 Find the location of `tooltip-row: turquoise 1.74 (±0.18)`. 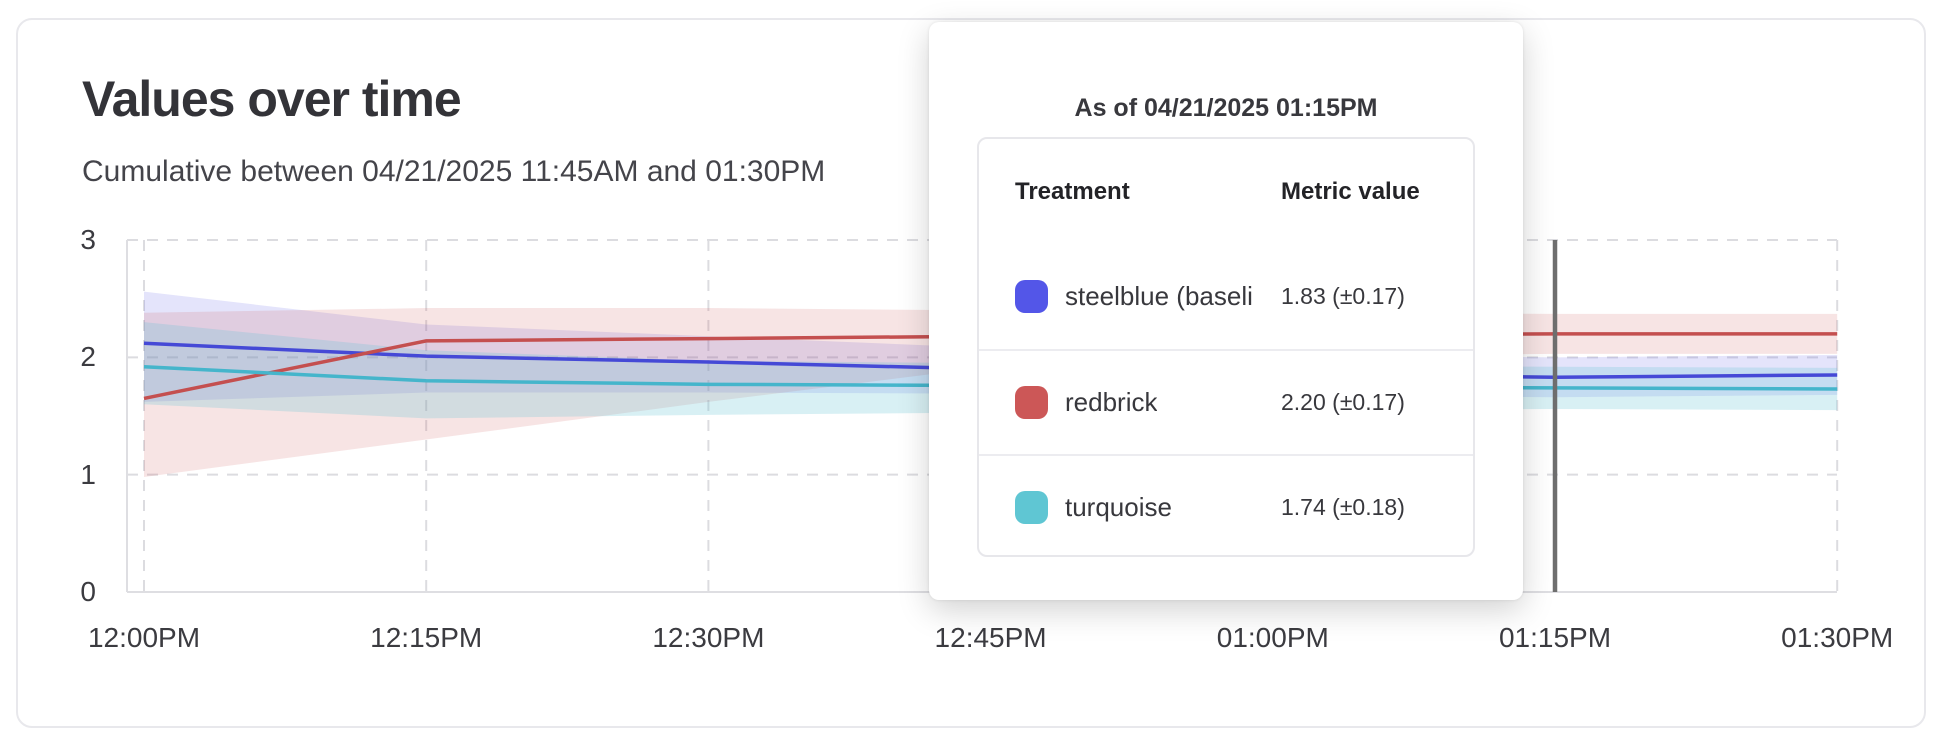

tooltip-row: turquoise 1.74 (±0.18) is located at coordinates (1226, 504).